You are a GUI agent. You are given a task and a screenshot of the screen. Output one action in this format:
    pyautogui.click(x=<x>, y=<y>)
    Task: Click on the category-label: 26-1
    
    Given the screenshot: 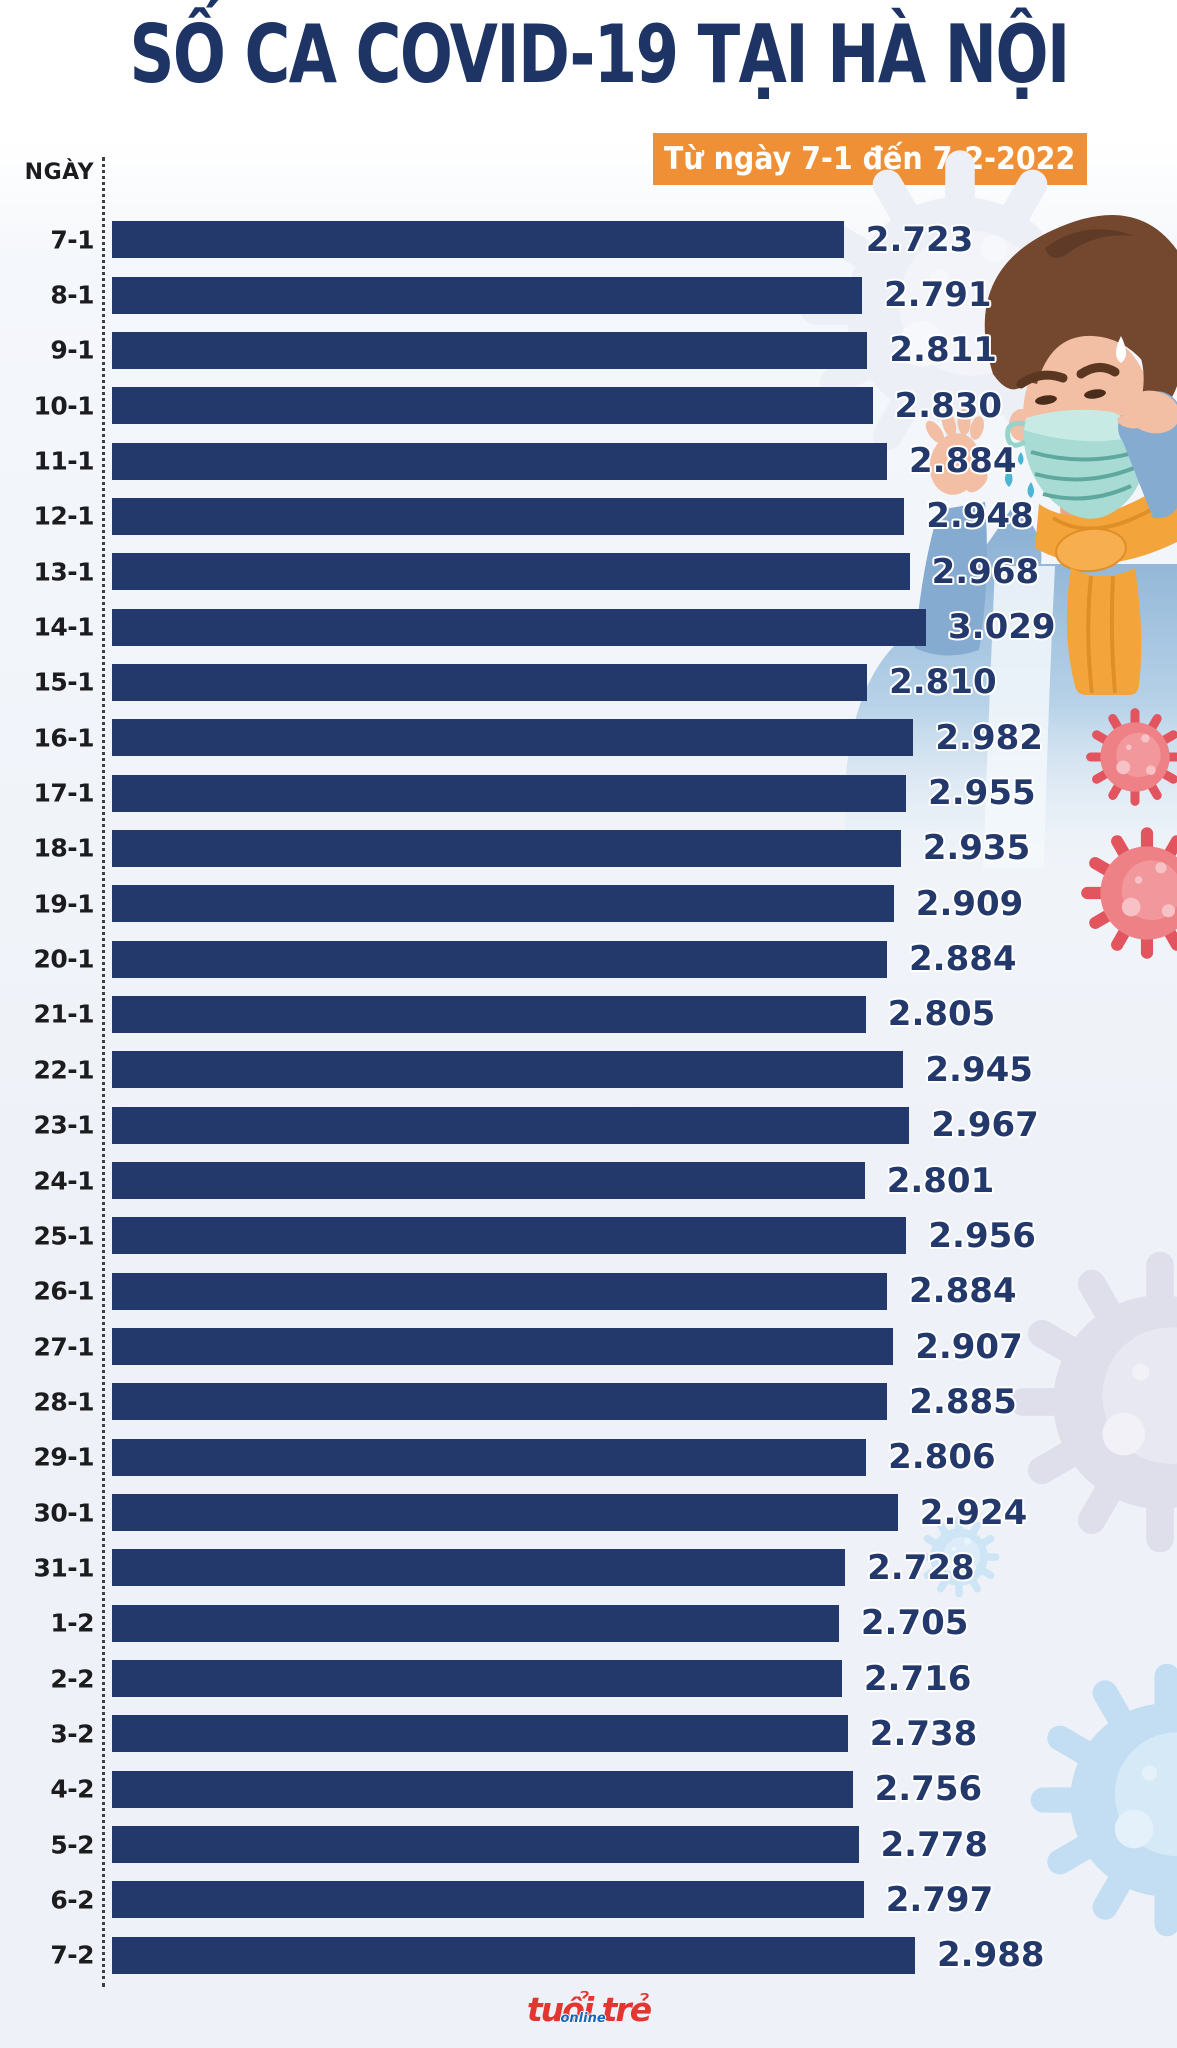 What is the action you would take?
    pyautogui.click(x=63, y=1291)
    